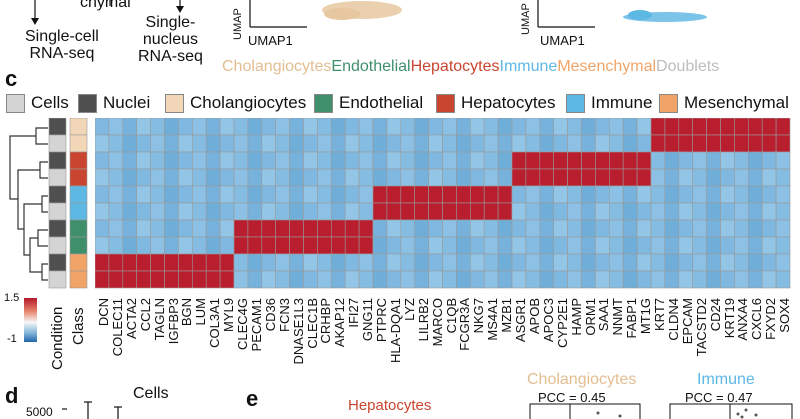 This screenshot has height=419, width=800. I want to click on cluster-label-hepatocytes: Hepatocytes, so click(455, 66).